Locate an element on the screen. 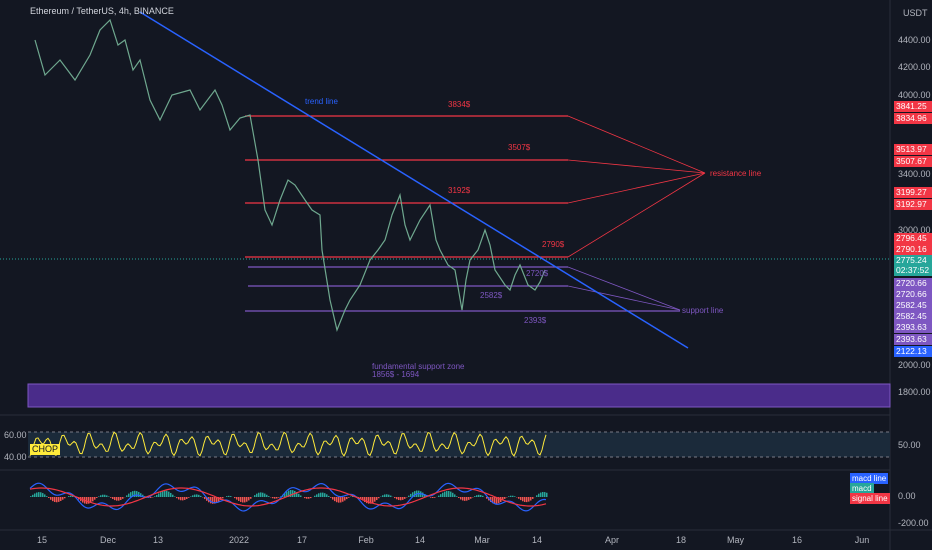  symbol-title: Ethereum / TetherUS, 4h, BINANCE is located at coordinates (102, 11).